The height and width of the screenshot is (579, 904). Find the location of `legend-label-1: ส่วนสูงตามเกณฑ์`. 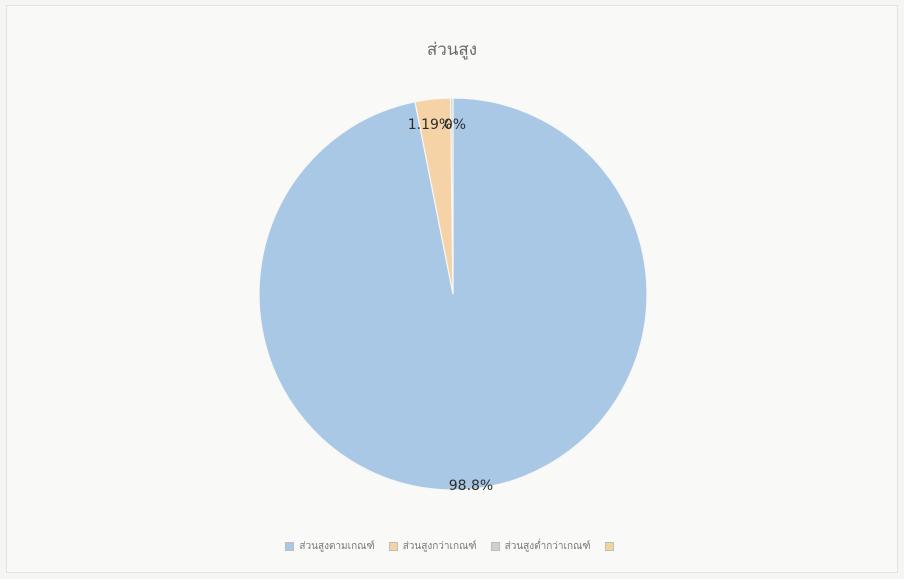

legend-label-1: ส่วนสูงตามเกณฑ์ is located at coordinates (337, 546).